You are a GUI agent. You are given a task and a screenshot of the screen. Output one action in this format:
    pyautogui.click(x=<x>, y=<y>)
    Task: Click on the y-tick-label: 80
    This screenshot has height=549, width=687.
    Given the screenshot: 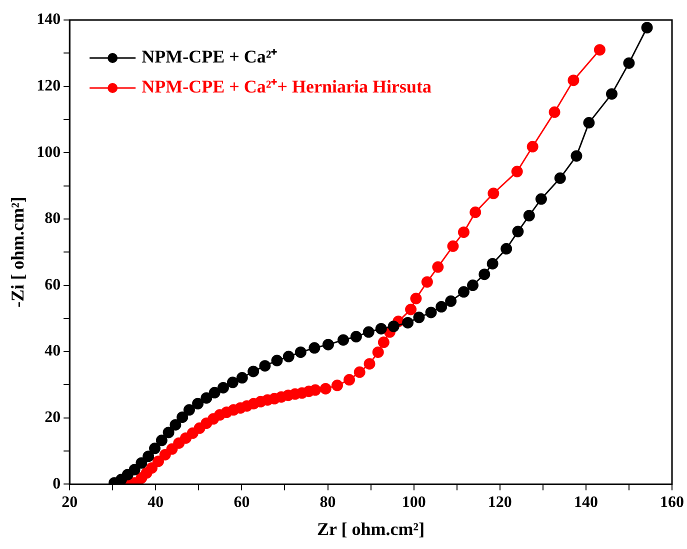 What is the action you would take?
    pyautogui.click(x=52, y=219)
    